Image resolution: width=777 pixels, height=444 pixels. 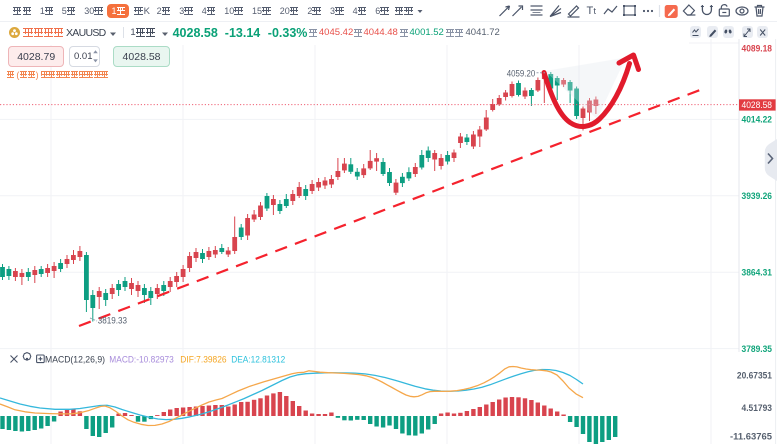 What do you see at coordinates (757, 272) in the screenshot?
I see `svg-text: 3864.31` at bounding box center [757, 272].